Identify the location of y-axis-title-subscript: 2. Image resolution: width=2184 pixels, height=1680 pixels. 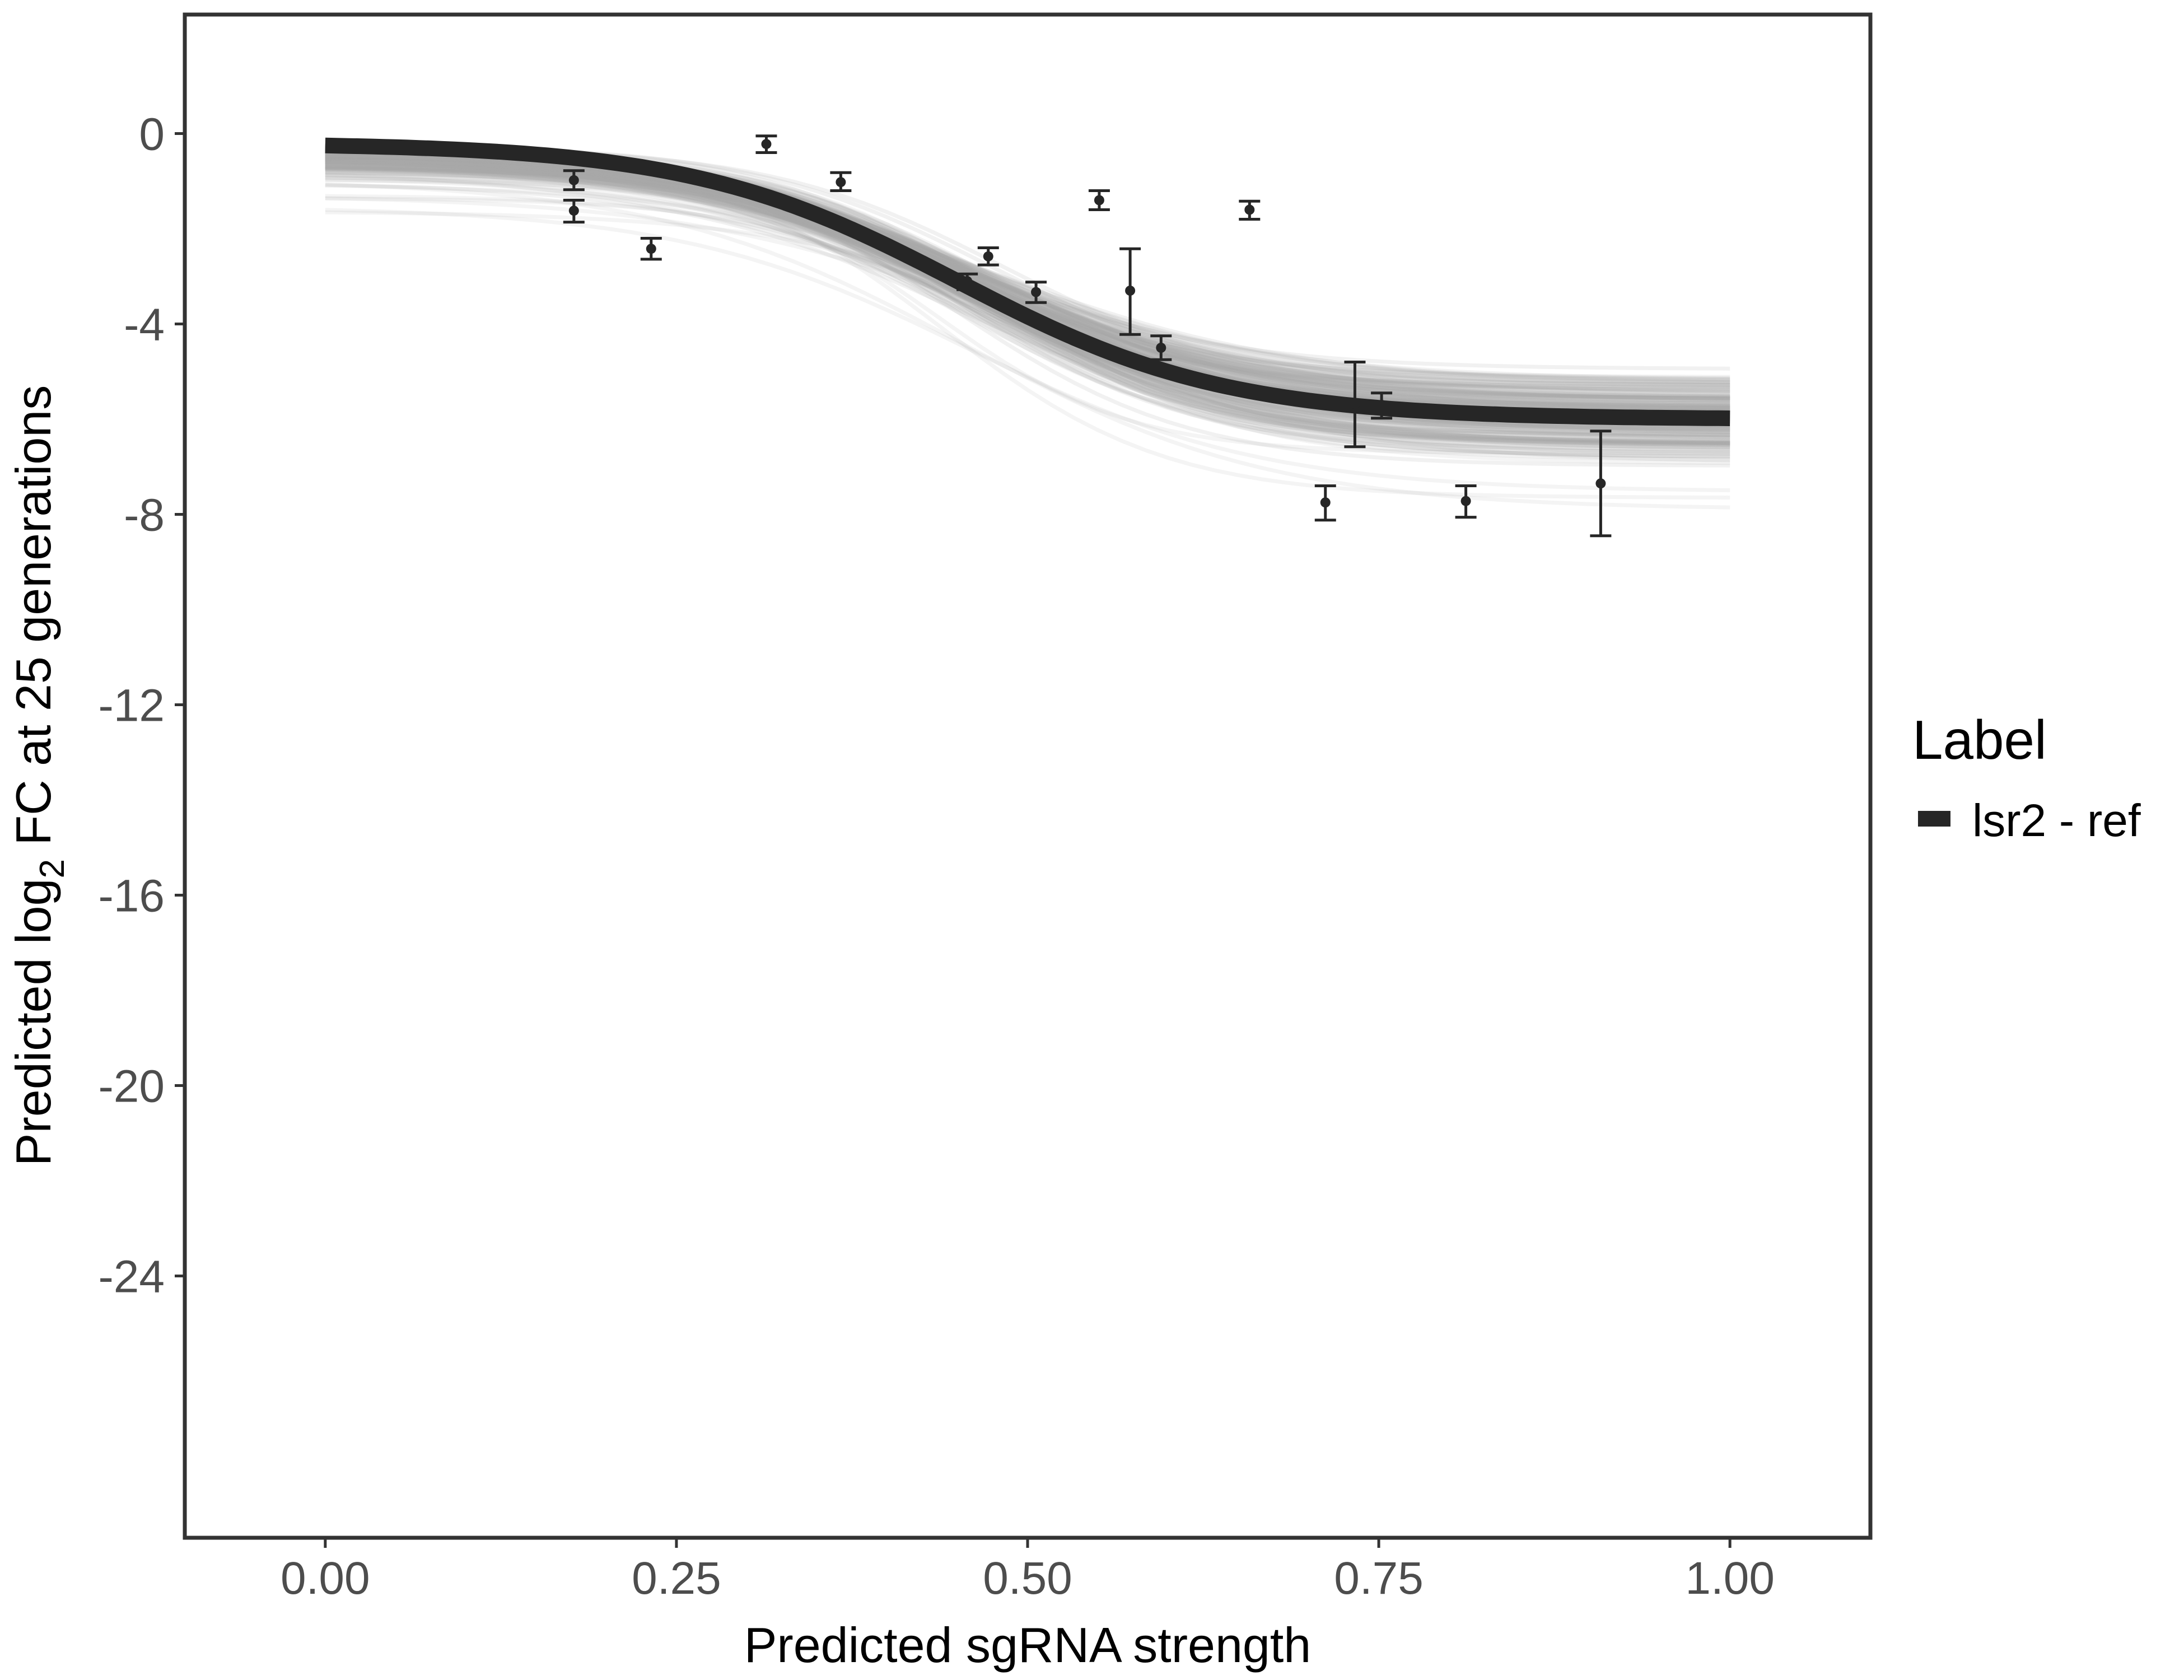
(53, 869).